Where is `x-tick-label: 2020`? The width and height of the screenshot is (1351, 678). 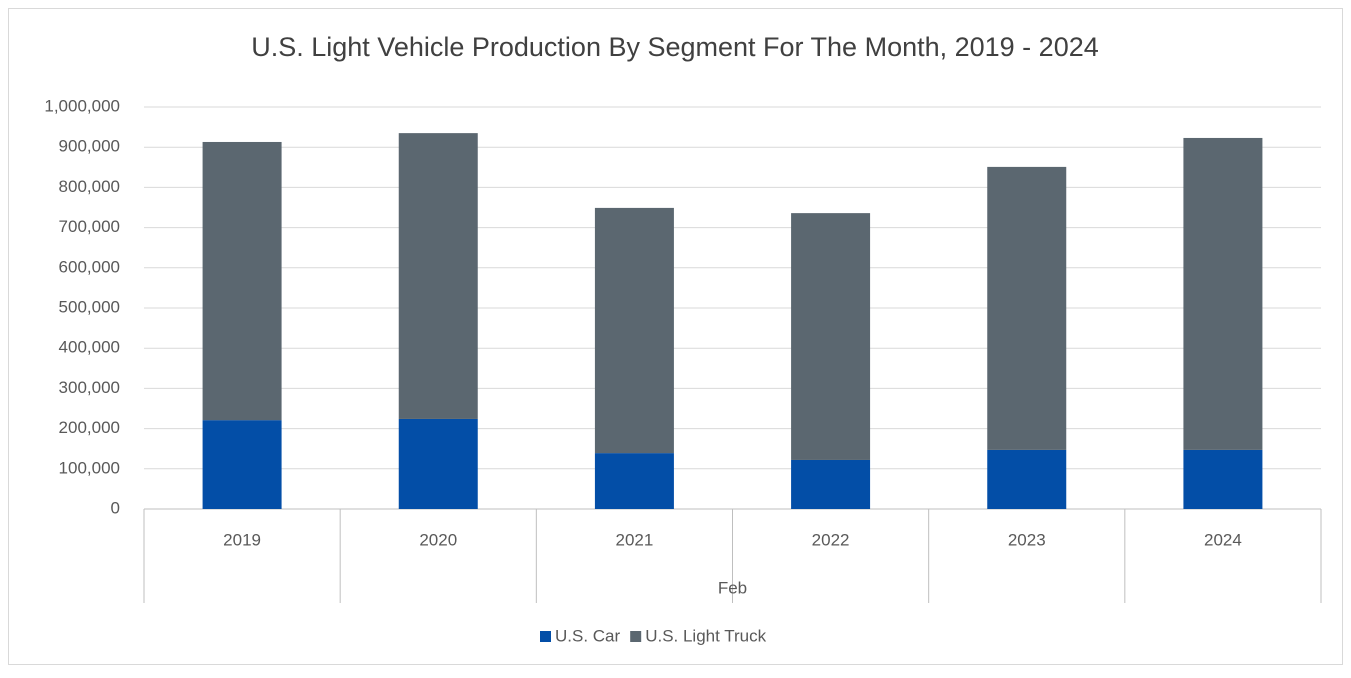
x-tick-label: 2020 is located at coordinates (438, 539).